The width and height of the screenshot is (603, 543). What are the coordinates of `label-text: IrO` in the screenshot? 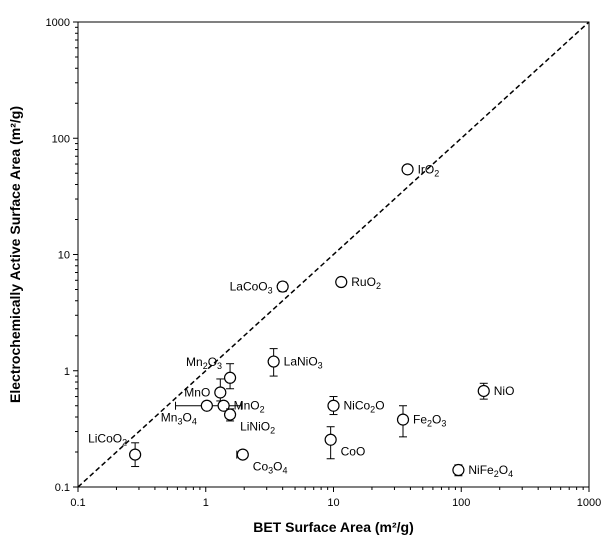 It's located at (426, 169).